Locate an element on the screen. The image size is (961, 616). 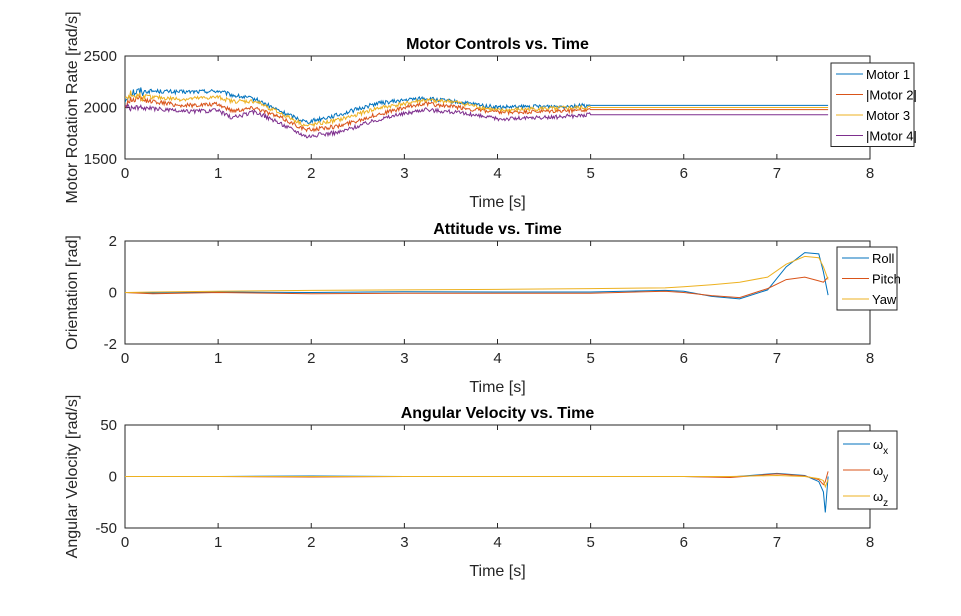
y-tick-label: 2500 is located at coordinates (100, 56).